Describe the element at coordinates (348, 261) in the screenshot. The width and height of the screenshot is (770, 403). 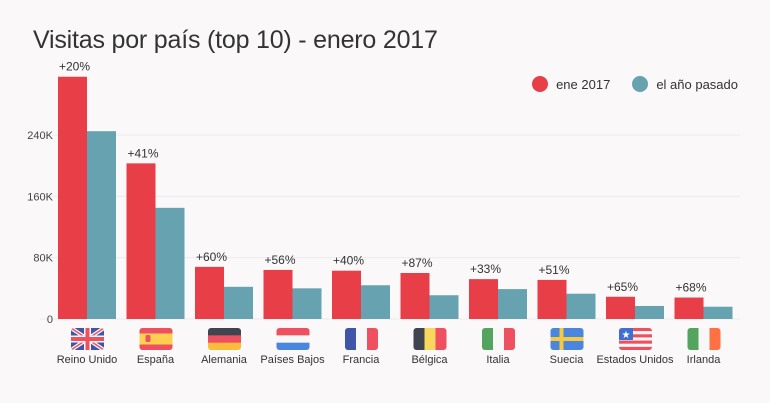
I see `change-label: +40%` at that location.